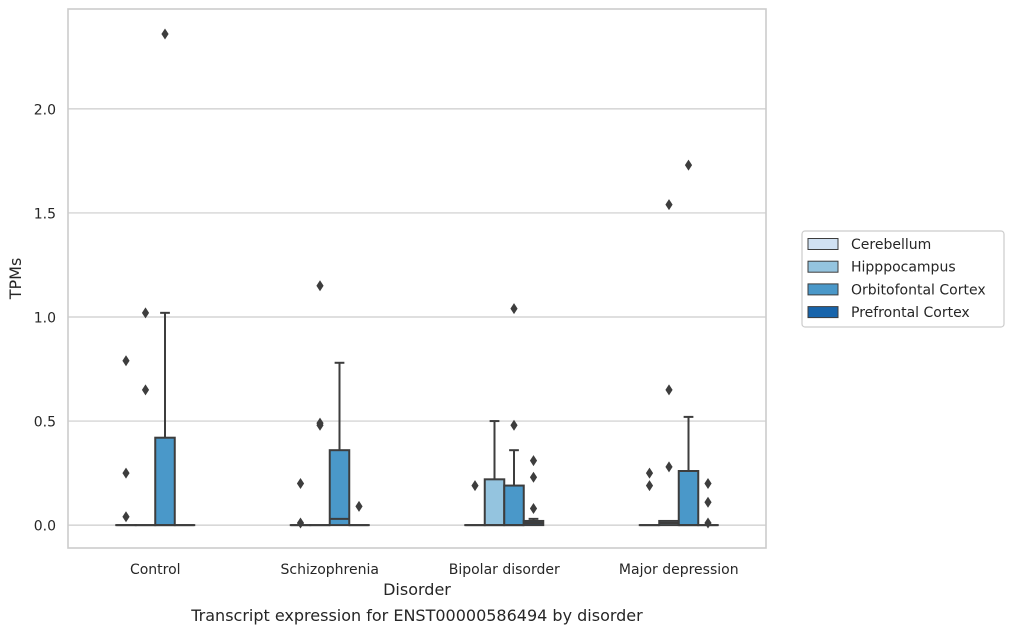 This screenshot has width=1014, height=634. I want to click on x-tick-label: Control, so click(155, 570).